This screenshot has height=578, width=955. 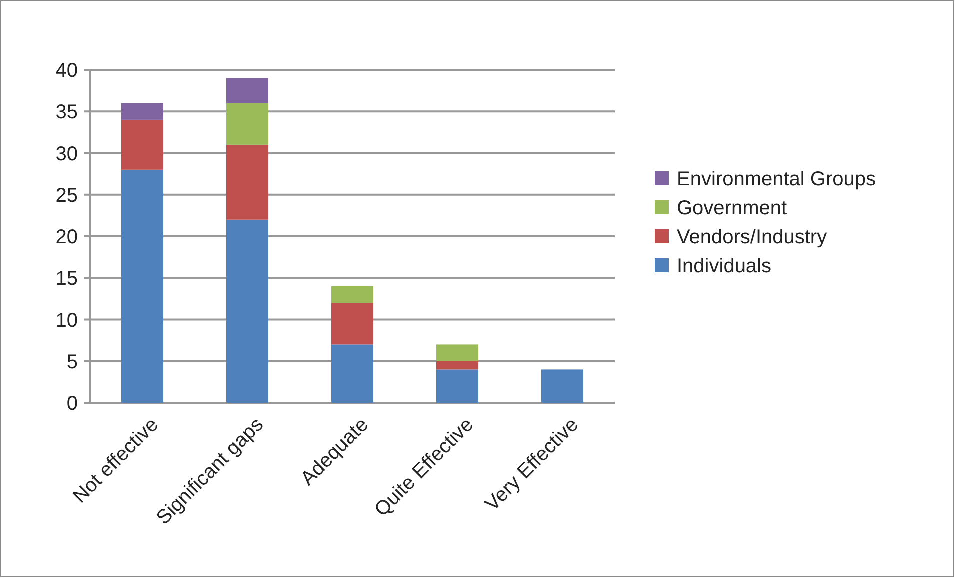 I want to click on y-tick-label: 25, so click(x=67, y=195).